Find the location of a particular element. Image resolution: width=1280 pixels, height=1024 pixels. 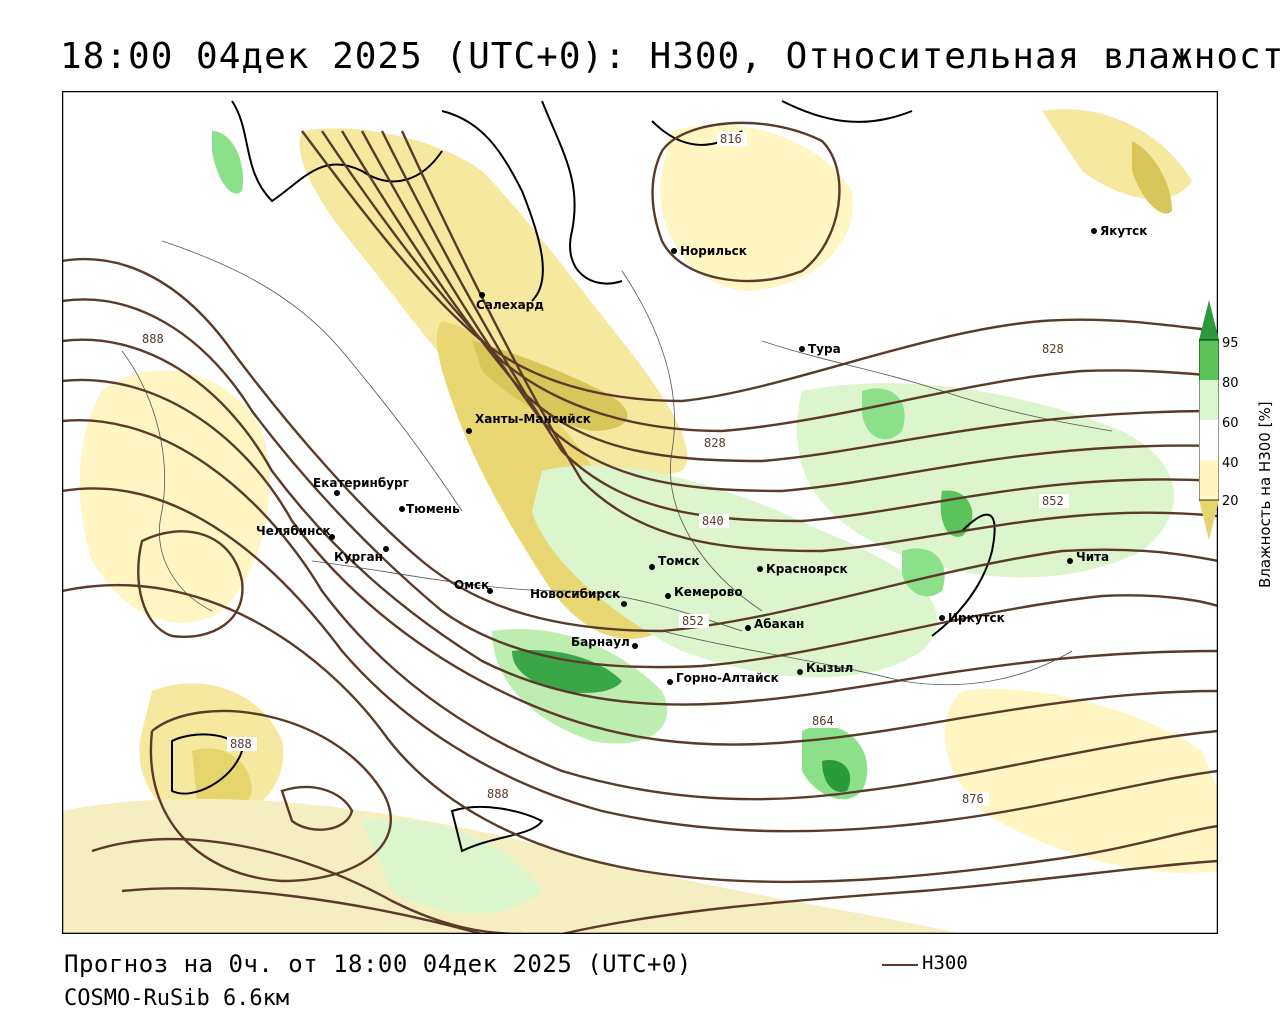

city-label: Абакан is located at coordinates (779, 624).